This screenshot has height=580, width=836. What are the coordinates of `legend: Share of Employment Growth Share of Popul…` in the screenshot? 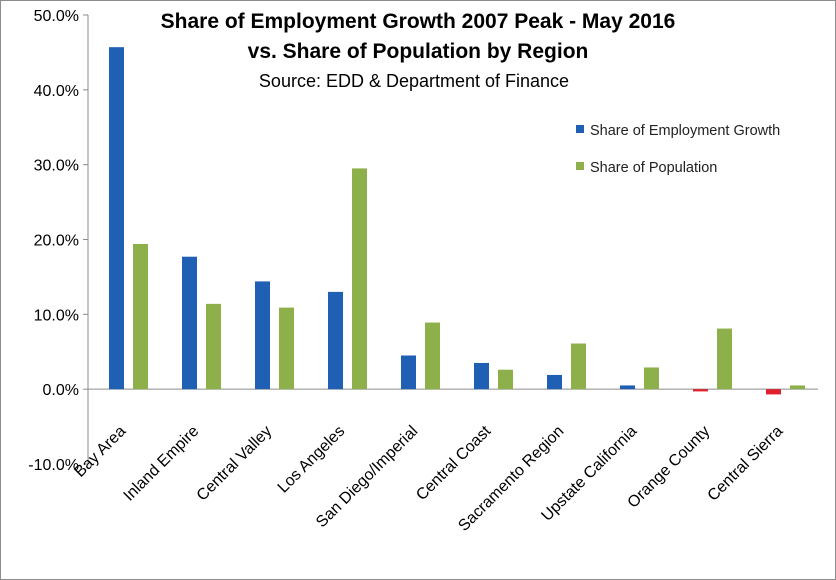 It's located at (678, 149).